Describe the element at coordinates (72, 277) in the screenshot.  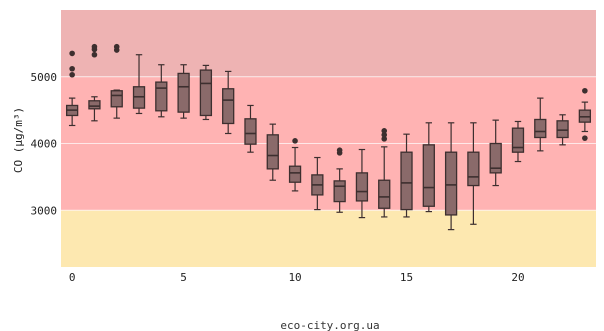
I see `x-tick-label-0: 0` at that location.